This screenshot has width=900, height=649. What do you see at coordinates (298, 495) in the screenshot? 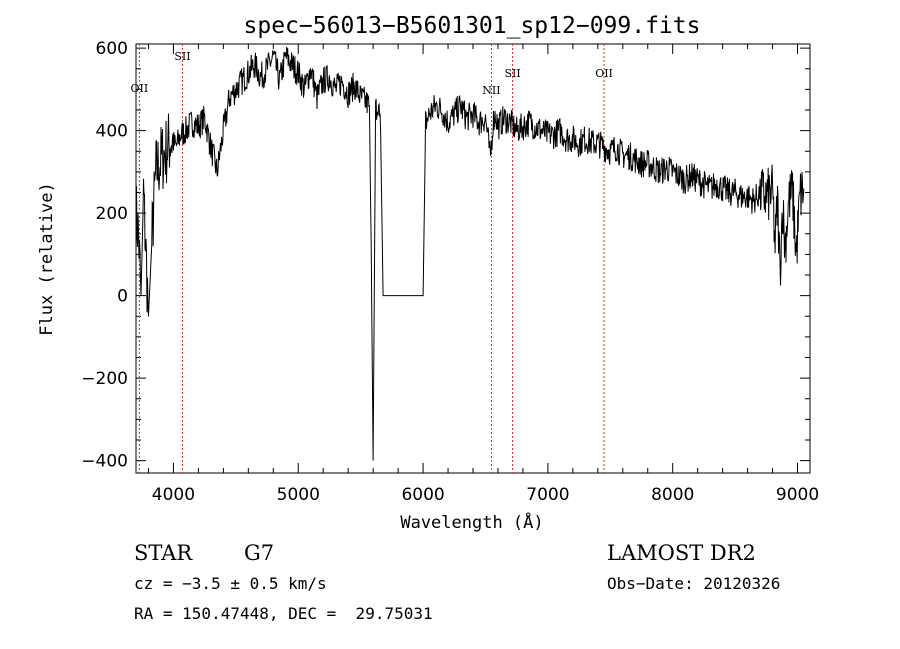
I see `x-tick-label: 5000` at bounding box center [298, 495].